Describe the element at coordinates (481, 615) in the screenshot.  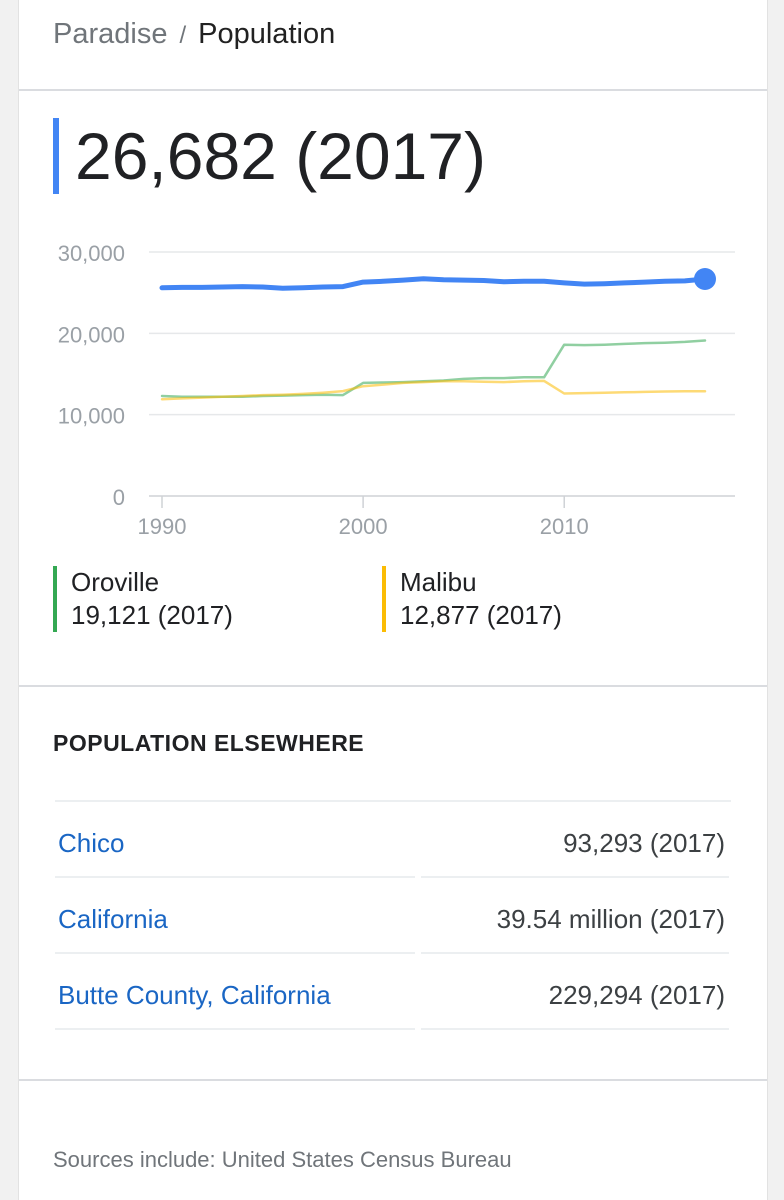
I see `legend-value: 12,877 (2017)` at that location.